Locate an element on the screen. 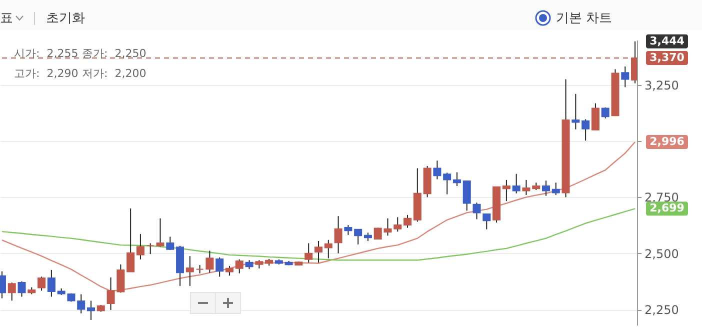 The width and height of the screenshot is (702, 327). annotation: 고가: 2,290 is located at coordinates (46, 73).